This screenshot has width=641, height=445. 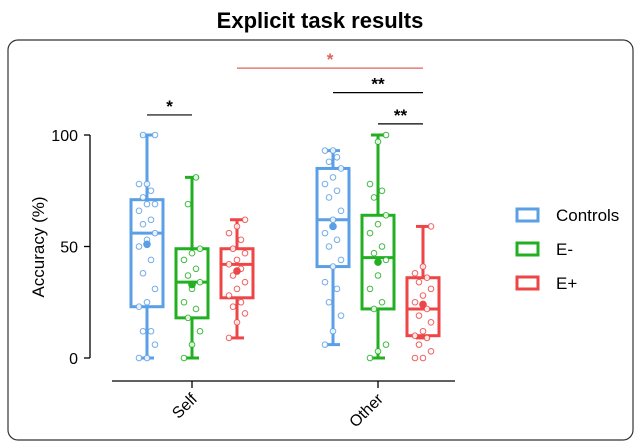 I want to click on x-tick-label: Other, so click(x=367, y=410).